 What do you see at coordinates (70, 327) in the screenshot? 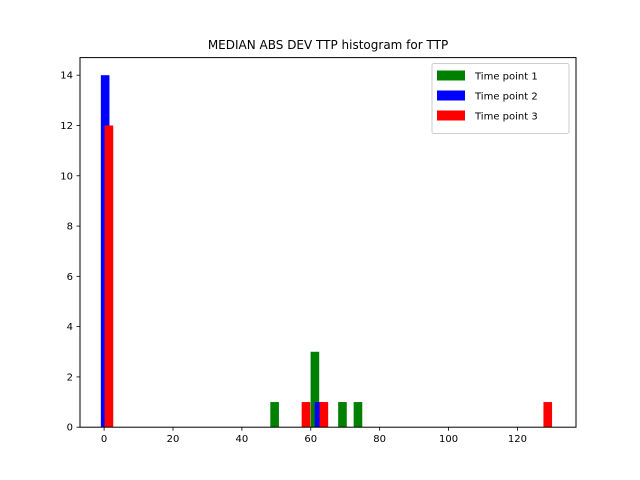
I see `y-tick-label: 4` at bounding box center [70, 327].